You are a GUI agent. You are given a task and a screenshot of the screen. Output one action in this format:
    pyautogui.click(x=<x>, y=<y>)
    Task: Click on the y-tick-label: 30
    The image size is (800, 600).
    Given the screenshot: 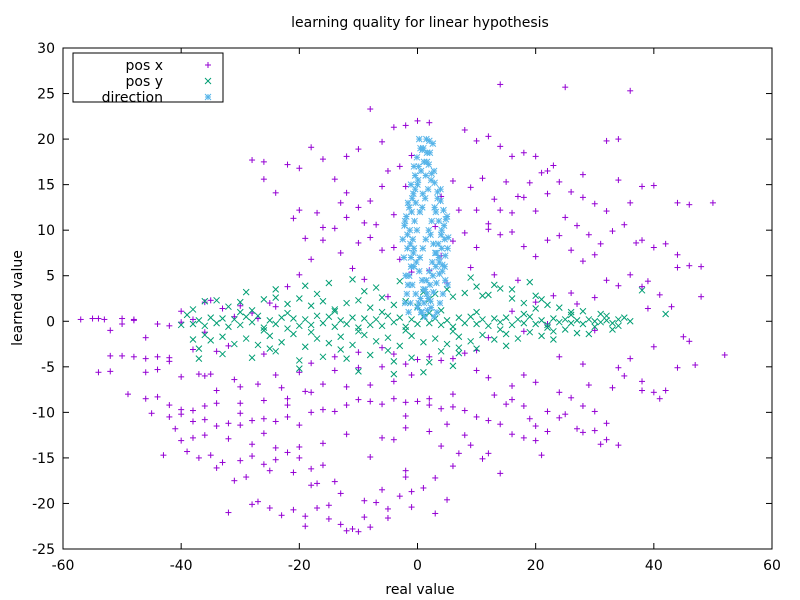 What is the action you would take?
    pyautogui.click(x=46, y=49)
    